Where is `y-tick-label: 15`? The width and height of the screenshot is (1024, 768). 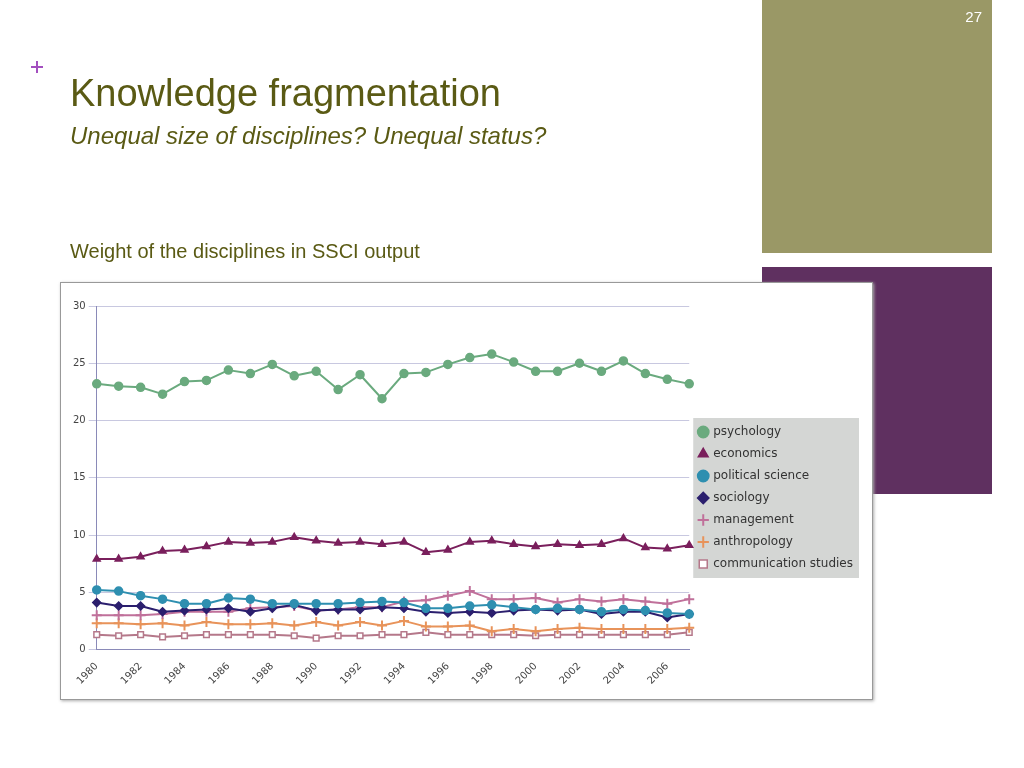
y-tick-label: 15 is located at coordinates (79, 477).